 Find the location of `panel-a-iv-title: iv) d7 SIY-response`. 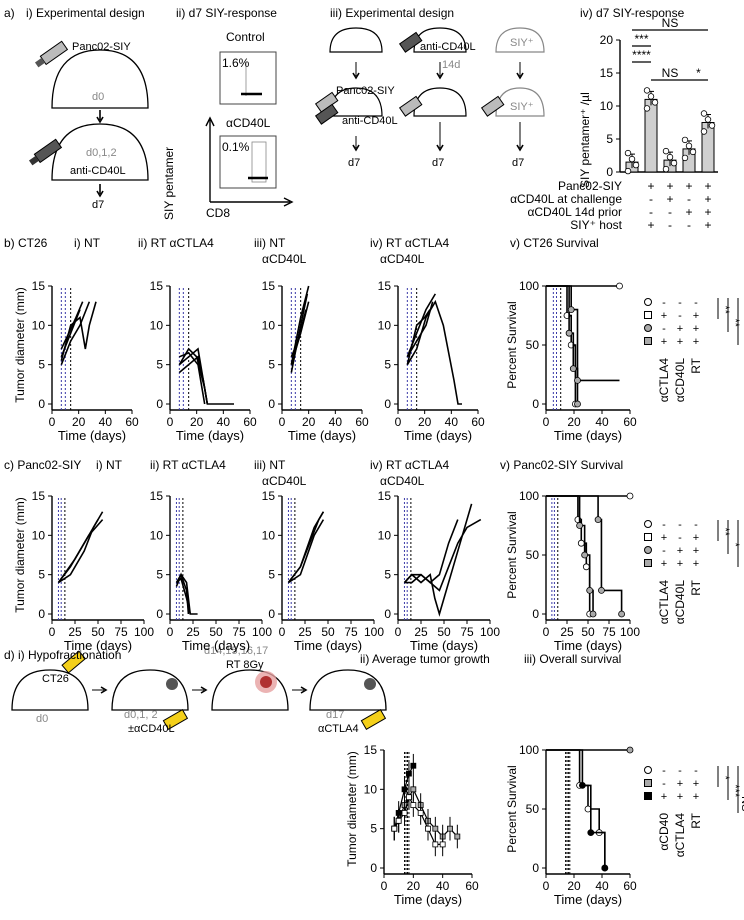

panel-a-iv-title: iv) d7 SIY-response is located at coordinates (632, 13).